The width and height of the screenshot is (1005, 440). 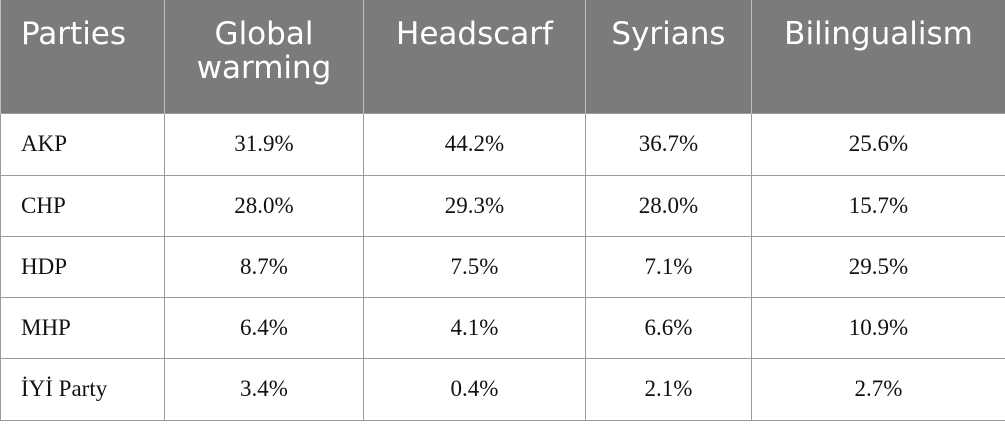 What do you see at coordinates (82, 327) in the screenshot?
I see `party-name-cell: MHP` at bounding box center [82, 327].